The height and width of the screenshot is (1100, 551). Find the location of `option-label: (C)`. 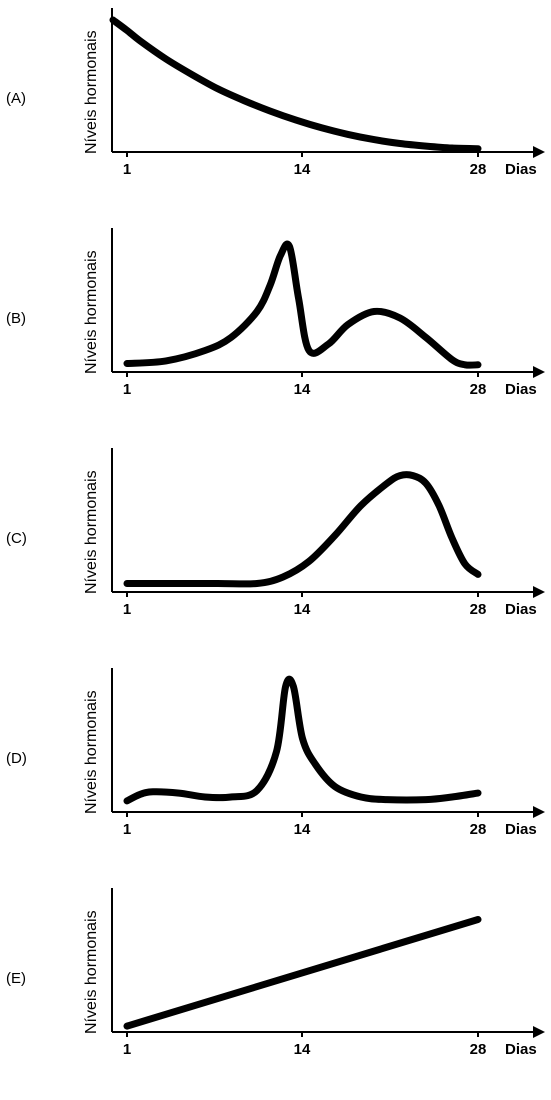

option-label: (C) is located at coordinates (16, 538).